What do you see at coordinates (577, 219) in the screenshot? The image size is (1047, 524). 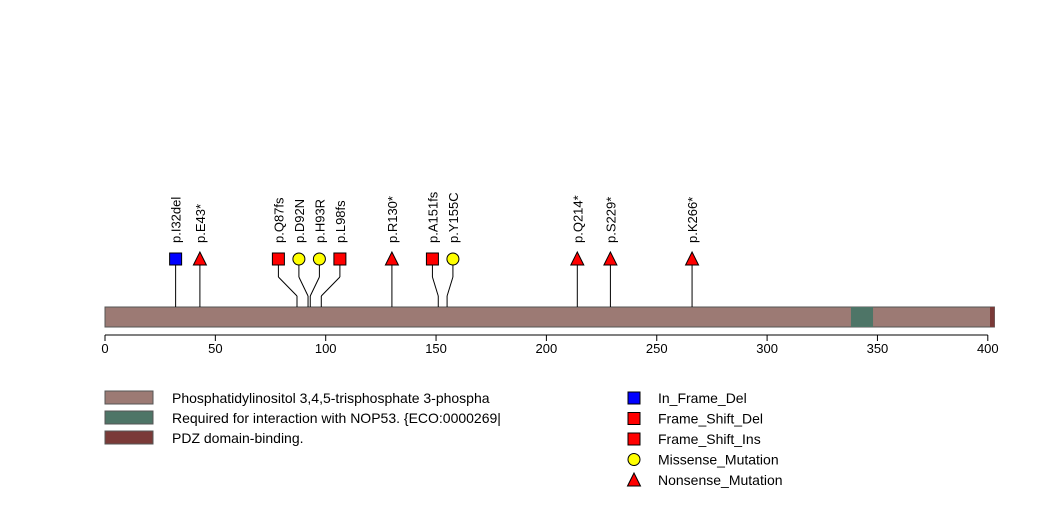 I see `mutation-label-10: p.Q214*` at bounding box center [577, 219].